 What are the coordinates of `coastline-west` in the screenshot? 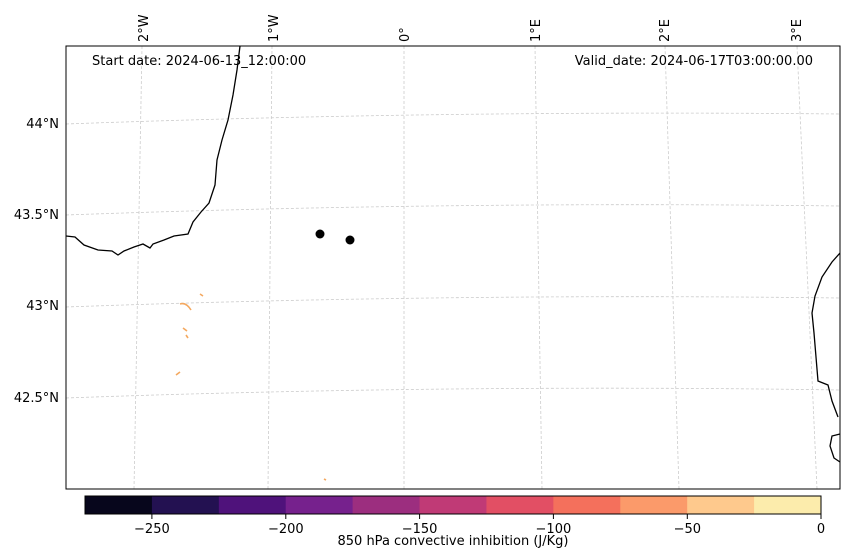 It's located at (153, 150).